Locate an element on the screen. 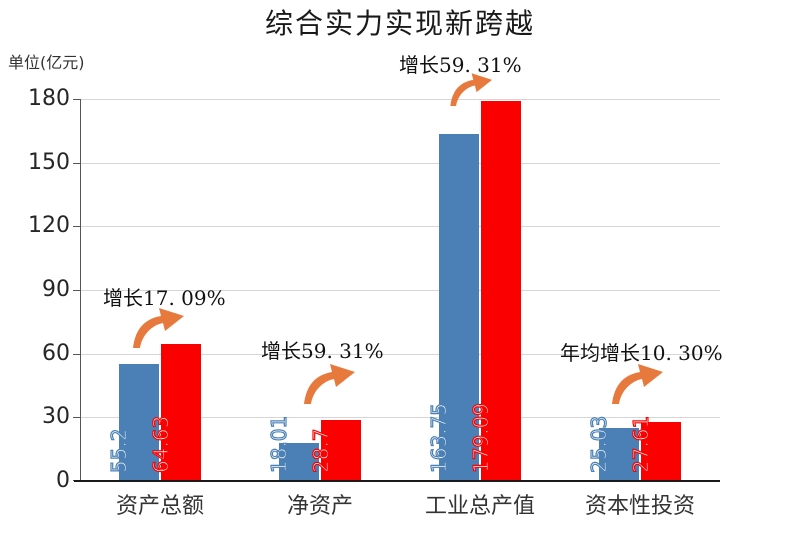  ytick-180: 180 is located at coordinates (49, 98).